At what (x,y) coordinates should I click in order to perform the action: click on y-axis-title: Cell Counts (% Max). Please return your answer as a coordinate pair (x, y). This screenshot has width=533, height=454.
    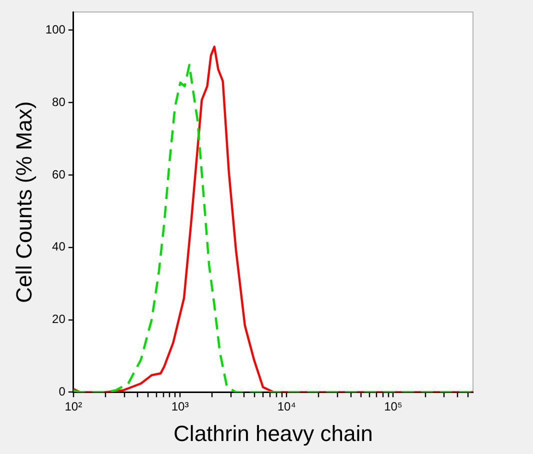
    Looking at the image, I should click on (23, 202).